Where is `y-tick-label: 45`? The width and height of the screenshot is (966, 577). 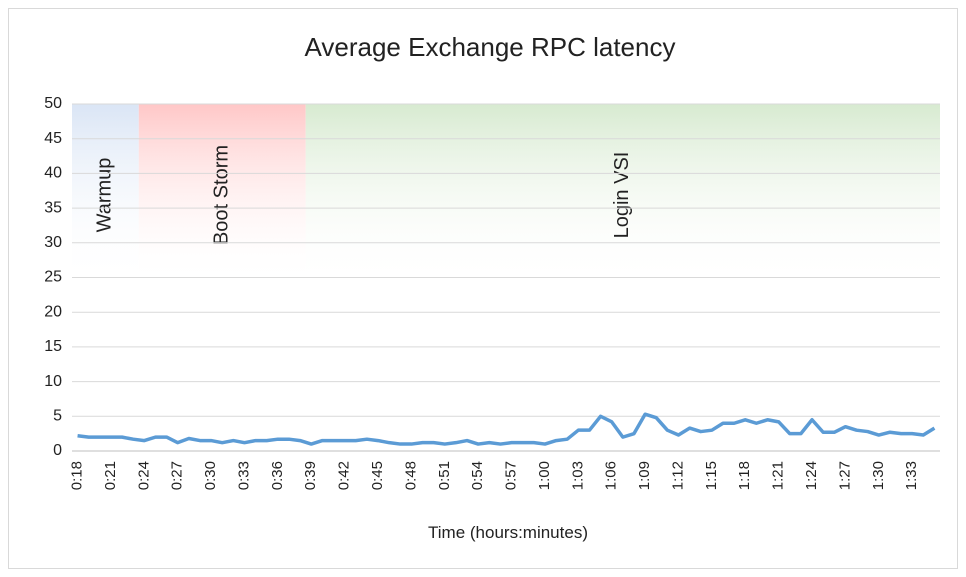 y-tick-label: 45 is located at coordinates (53, 138).